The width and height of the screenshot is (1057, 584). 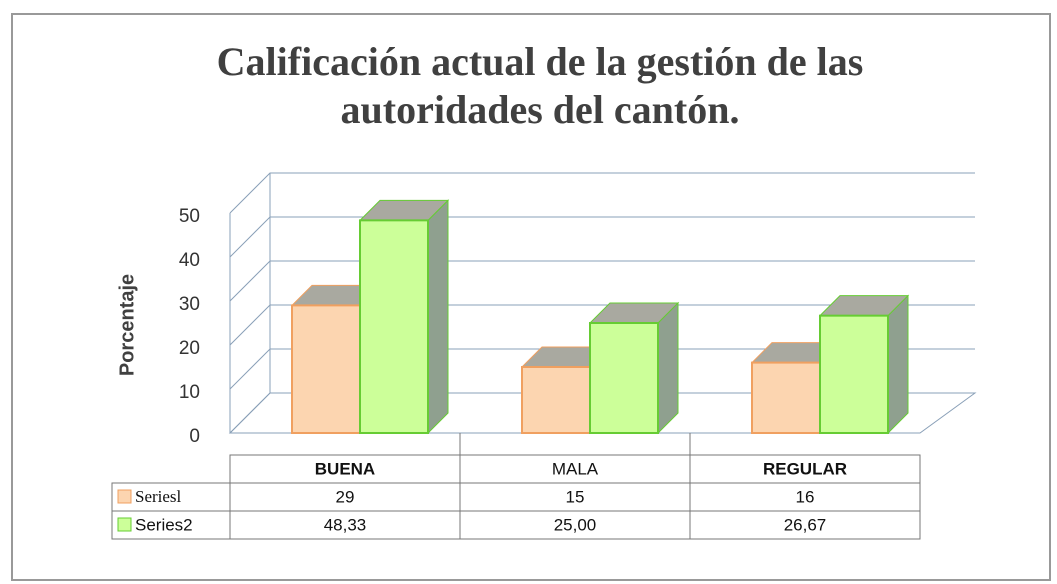 What do you see at coordinates (805, 496) in the screenshot?
I see `data-label: 16` at bounding box center [805, 496].